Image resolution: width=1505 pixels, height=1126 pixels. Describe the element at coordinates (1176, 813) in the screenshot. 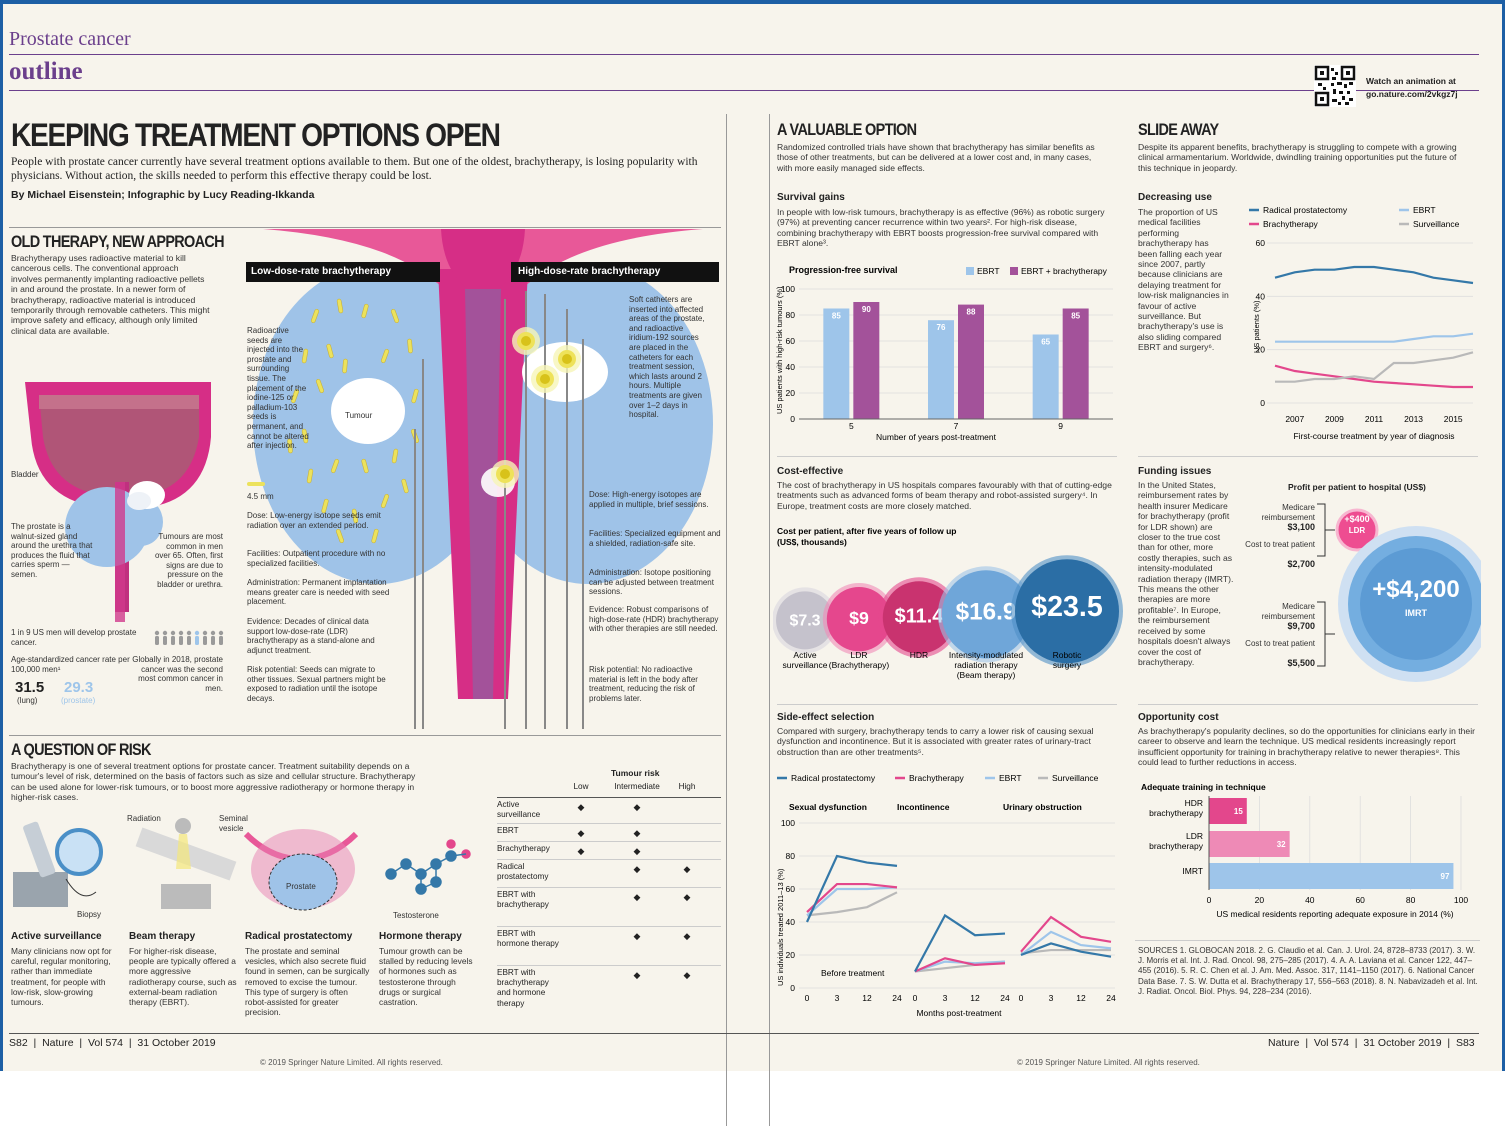

I see `category-label: brachytherapy` at that location.